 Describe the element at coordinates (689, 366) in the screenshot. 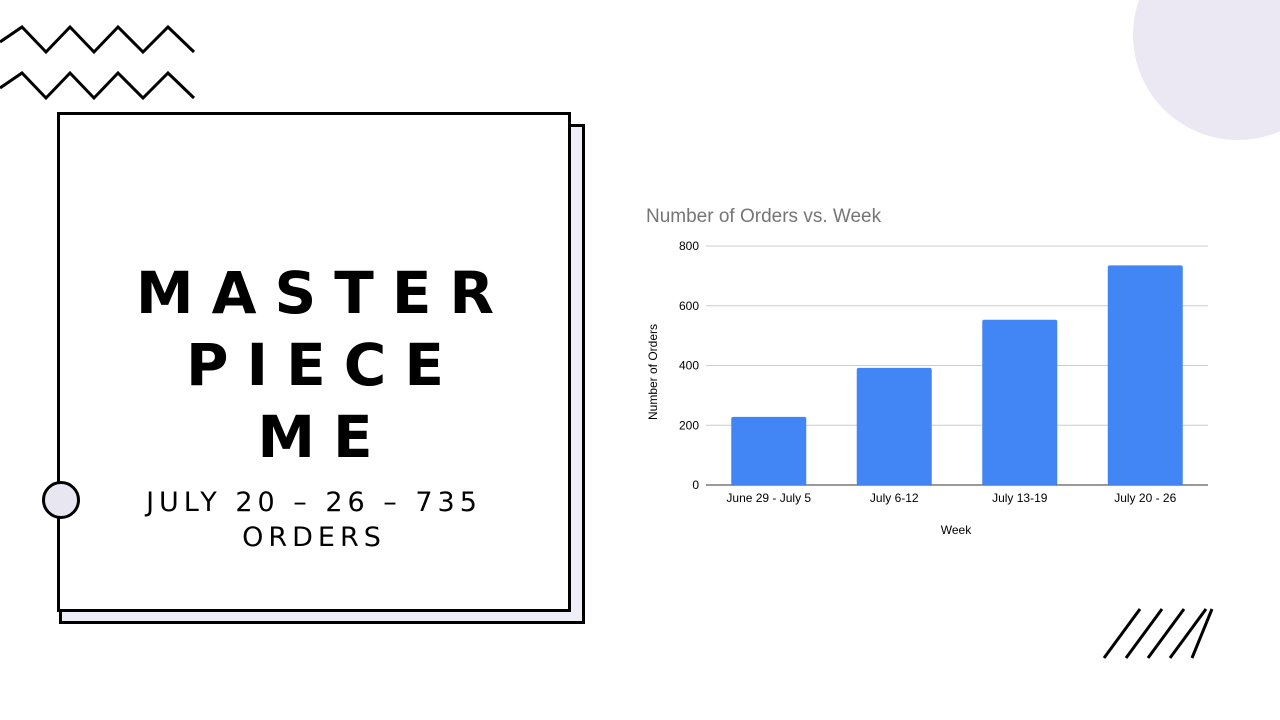

I see `y-tick-label: 400` at that location.